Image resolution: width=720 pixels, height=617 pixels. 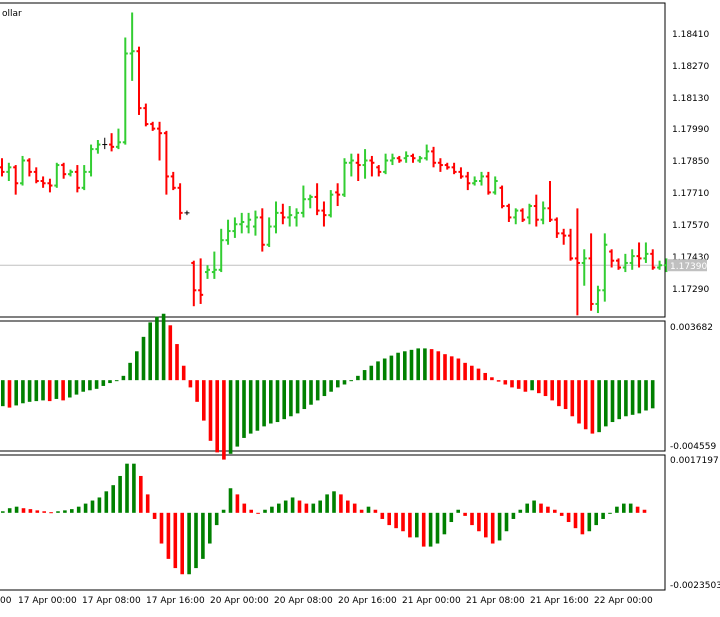 What do you see at coordinates (367, 601) in the screenshot?
I see `x-tick-label: 20 Apr 16:00` at bounding box center [367, 601].